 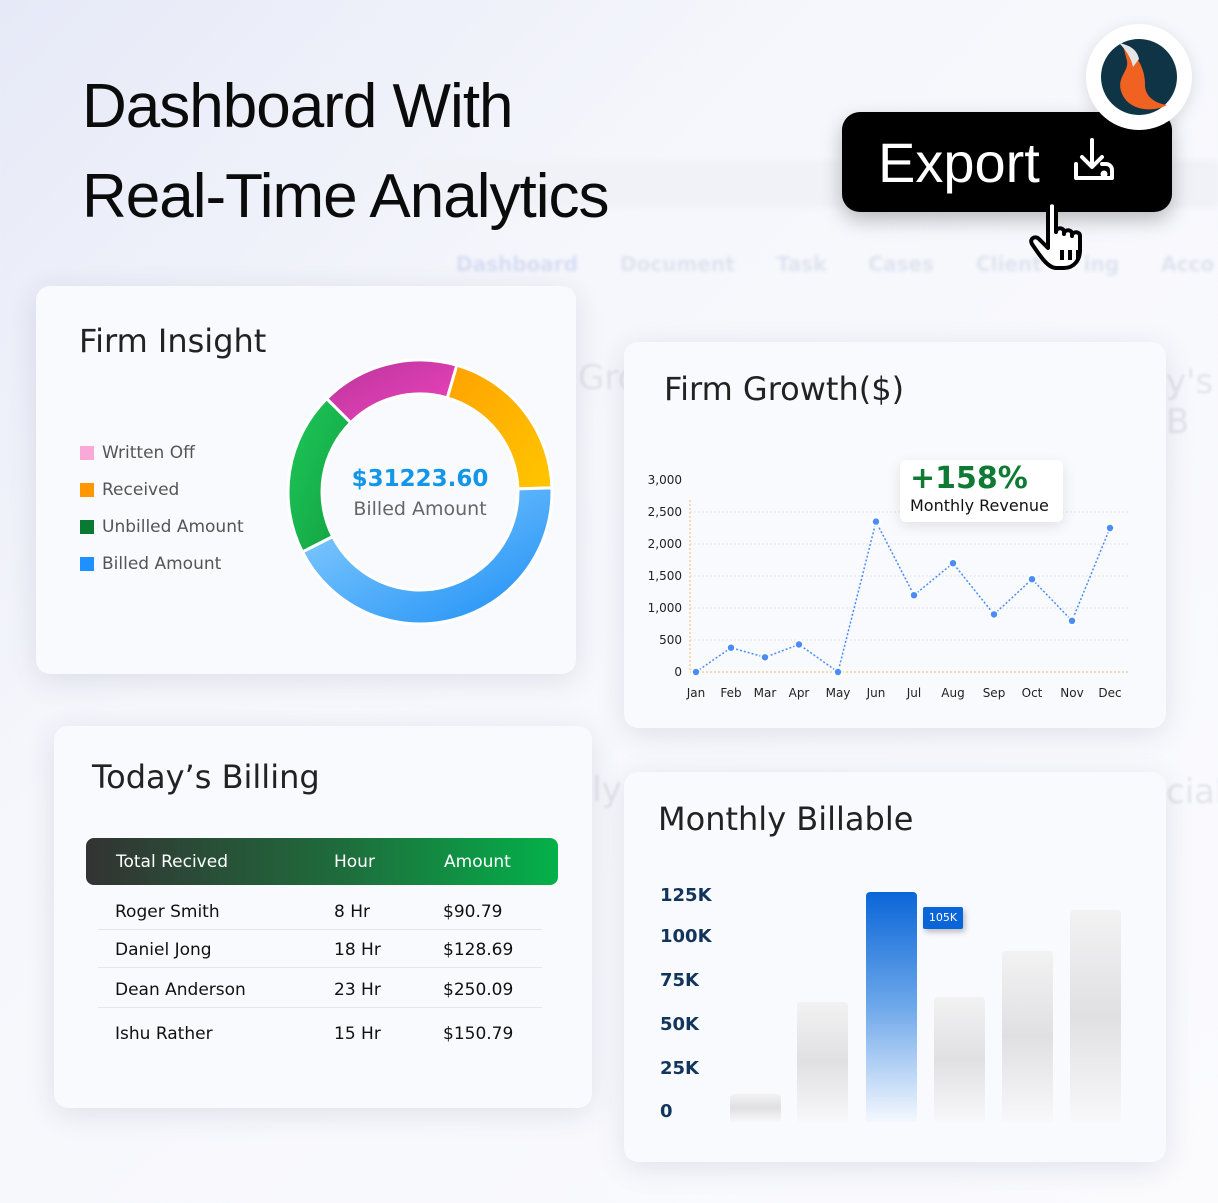 What do you see at coordinates (838, 672) in the screenshot?
I see `data-point-may` at bounding box center [838, 672].